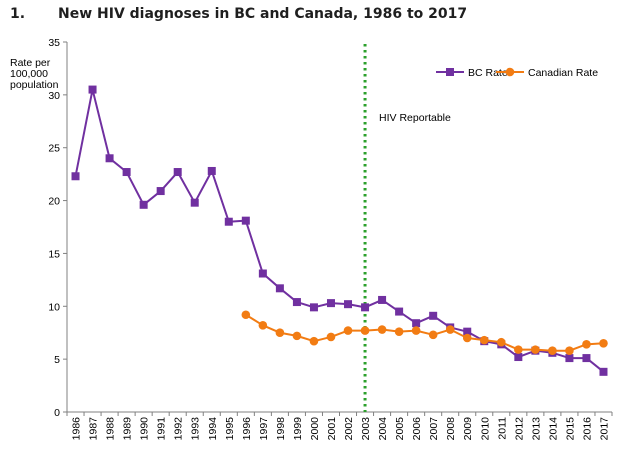 Image resolution: width=625 pixels, height=450 pixels. What do you see at coordinates (128, 429) in the screenshot?
I see `x-tick-label: 1989` at bounding box center [128, 429].